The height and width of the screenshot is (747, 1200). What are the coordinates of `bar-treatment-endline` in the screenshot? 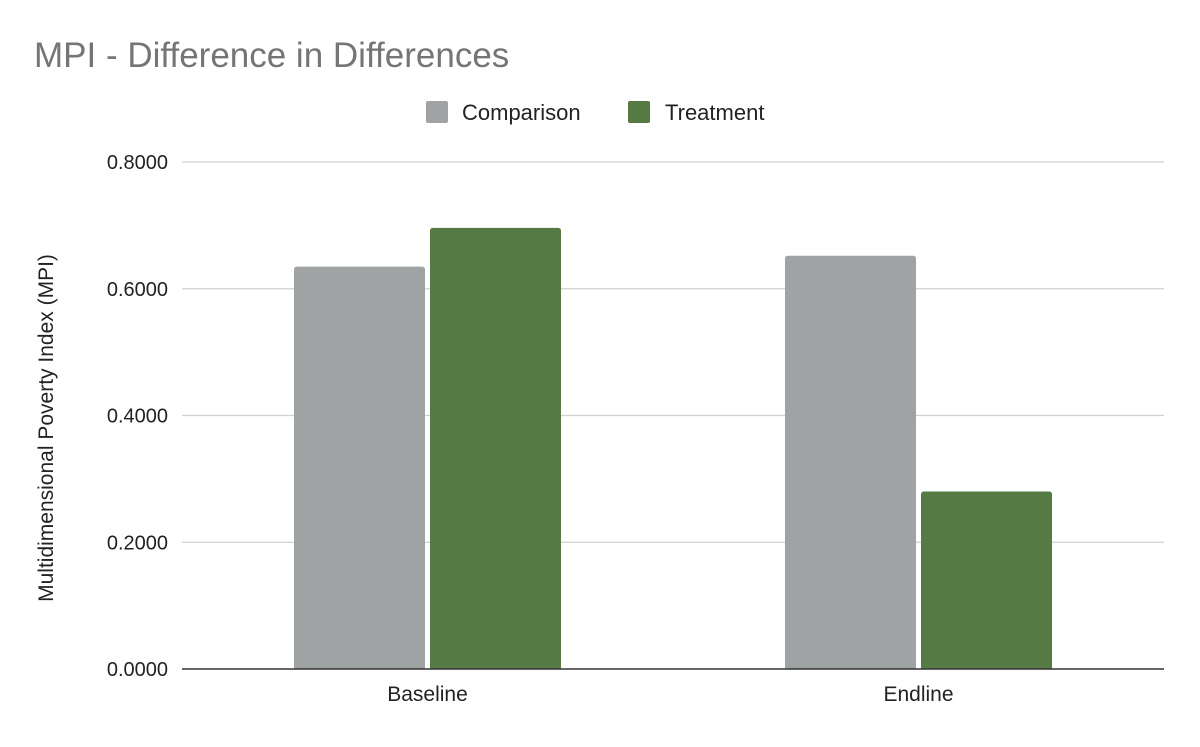 It's located at (986, 580).